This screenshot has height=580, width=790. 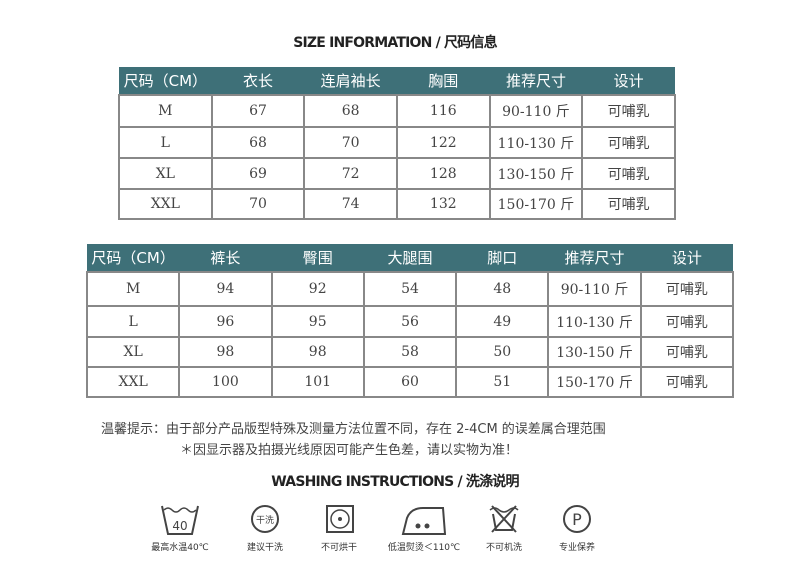 I want to click on wash-label: 最高水温40℃, so click(x=180, y=548).